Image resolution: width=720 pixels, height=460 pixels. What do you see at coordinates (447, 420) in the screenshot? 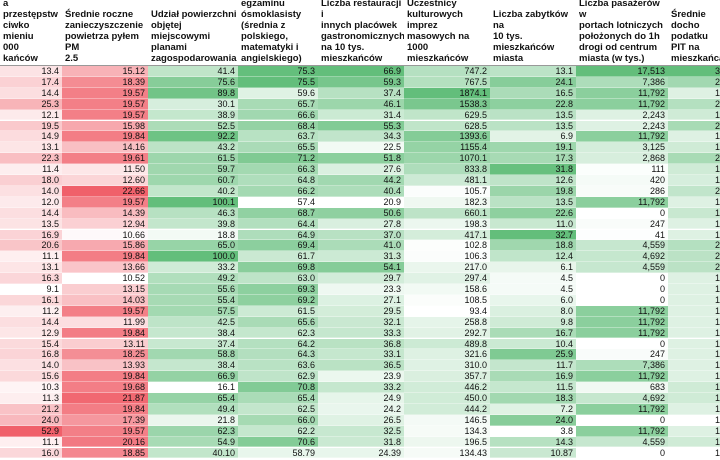
I see `cell-culture: 146.5` at bounding box center [447, 420].